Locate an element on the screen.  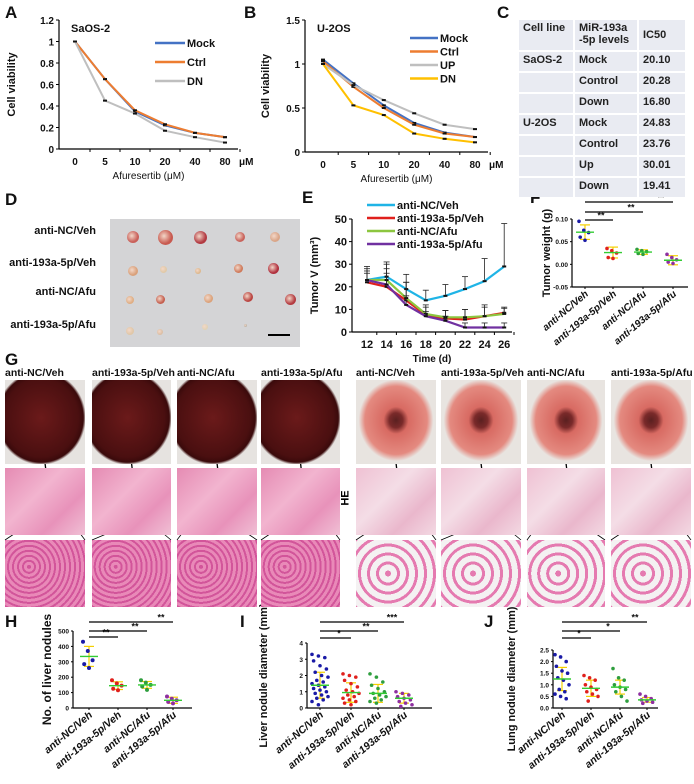
tumor-photo is located at coordinates (205, 283).